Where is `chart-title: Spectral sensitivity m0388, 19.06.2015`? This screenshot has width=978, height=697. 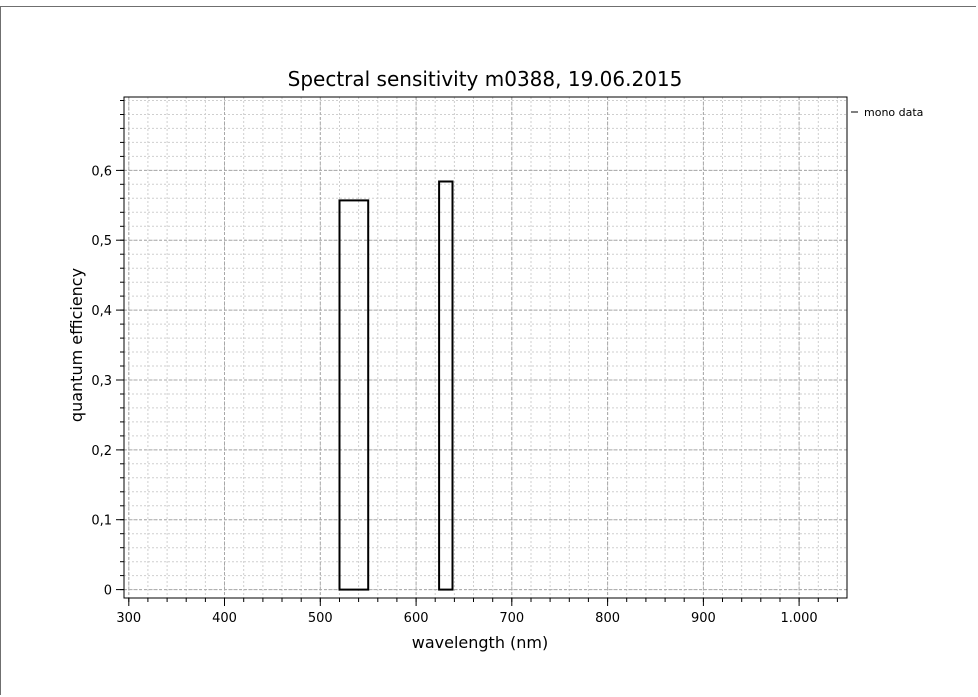 chart-title: Spectral sensitivity m0388, 19.06.2015 is located at coordinates (485, 79).